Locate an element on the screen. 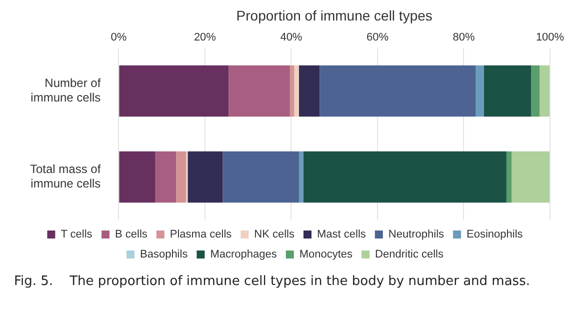 The image size is (580, 312). caption: Fig. 5. The proportion of immune cell types in the body by number and mass. is located at coordinates (272, 281).